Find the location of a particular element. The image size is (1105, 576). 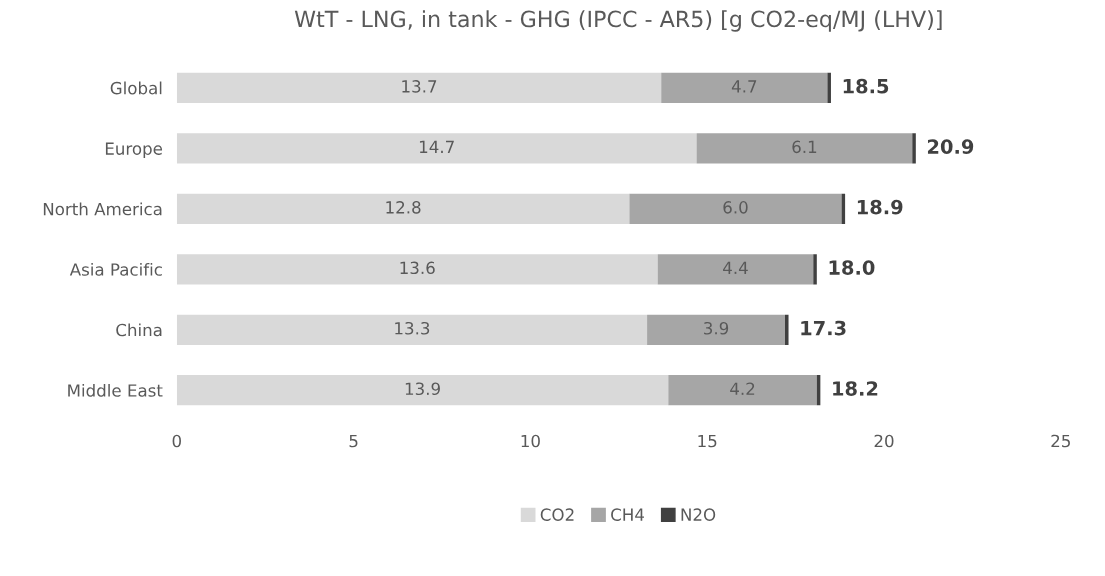

data-label: 13.9 is located at coordinates (422, 389).